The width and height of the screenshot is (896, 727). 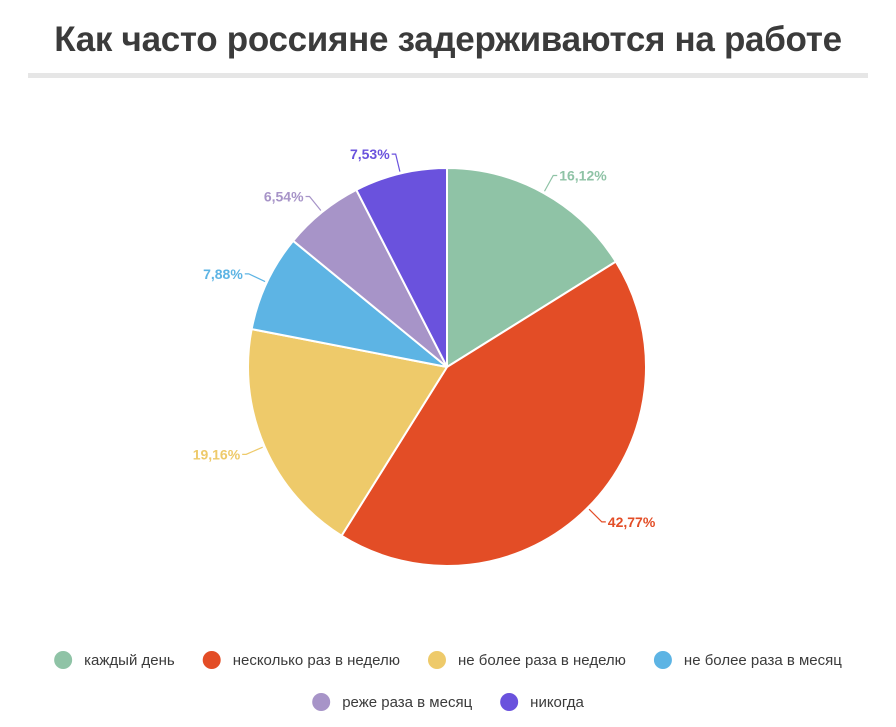 I want to click on legend-label-1: каждый день, so click(x=129, y=660).